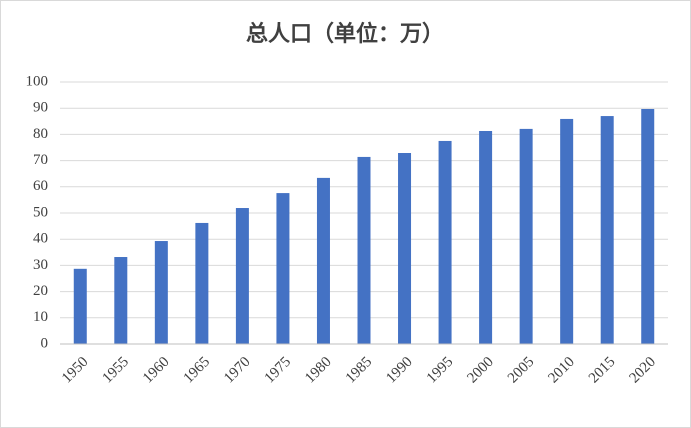 This screenshot has height=428, width=691. I want to click on y-tick-label: 20, so click(40, 291).